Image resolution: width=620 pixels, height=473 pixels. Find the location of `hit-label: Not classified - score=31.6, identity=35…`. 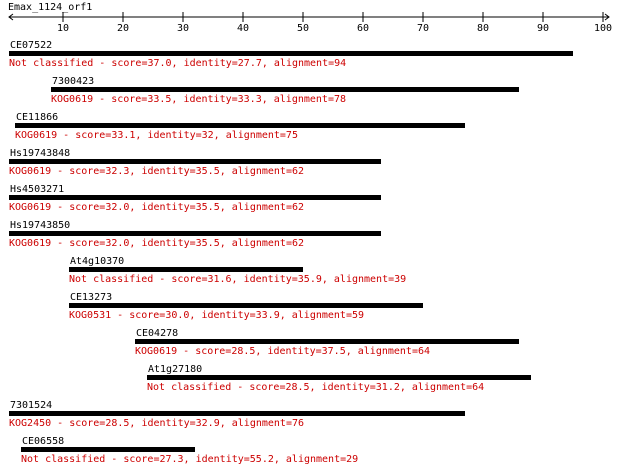

hit-label: Not classified - score=31.6, identity=35… is located at coordinates (237, 279).